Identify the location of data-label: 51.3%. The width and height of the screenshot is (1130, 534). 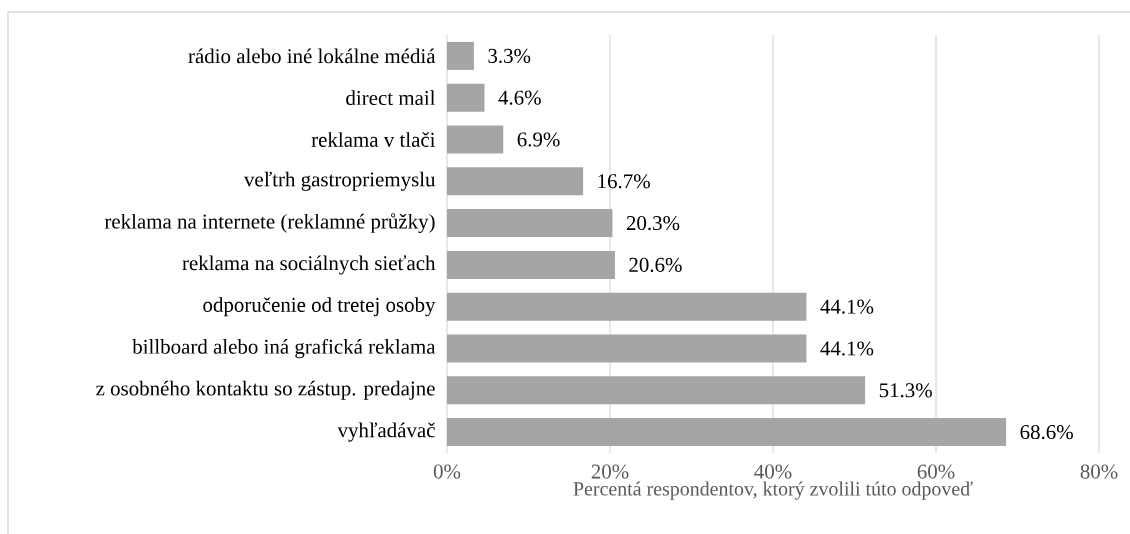
(905, 390).